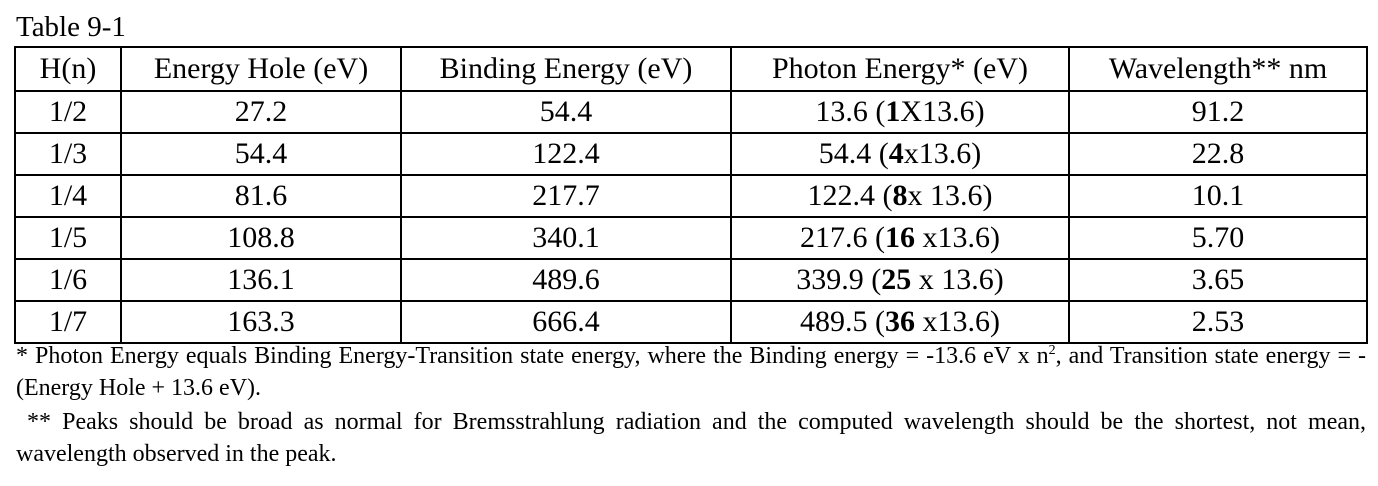 The width and height of the screenshot is (1378, 486). Describe the element at coordinates (900, 69) in the screenshot. I see `header-cell: Photon Energy* (eV)` at that location.